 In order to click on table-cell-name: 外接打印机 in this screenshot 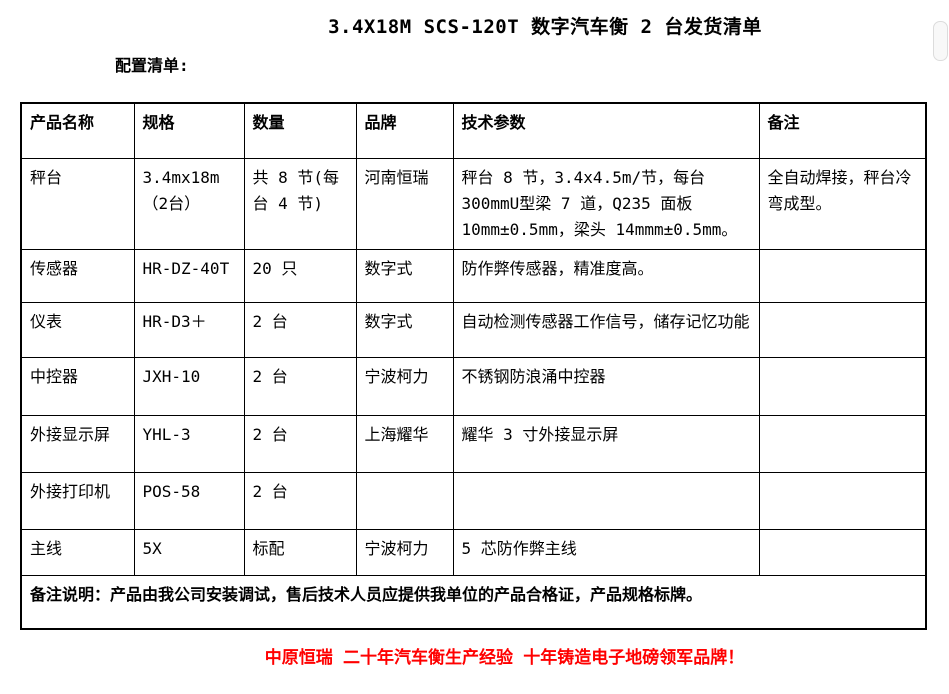, I will do `click(77, 500)`.